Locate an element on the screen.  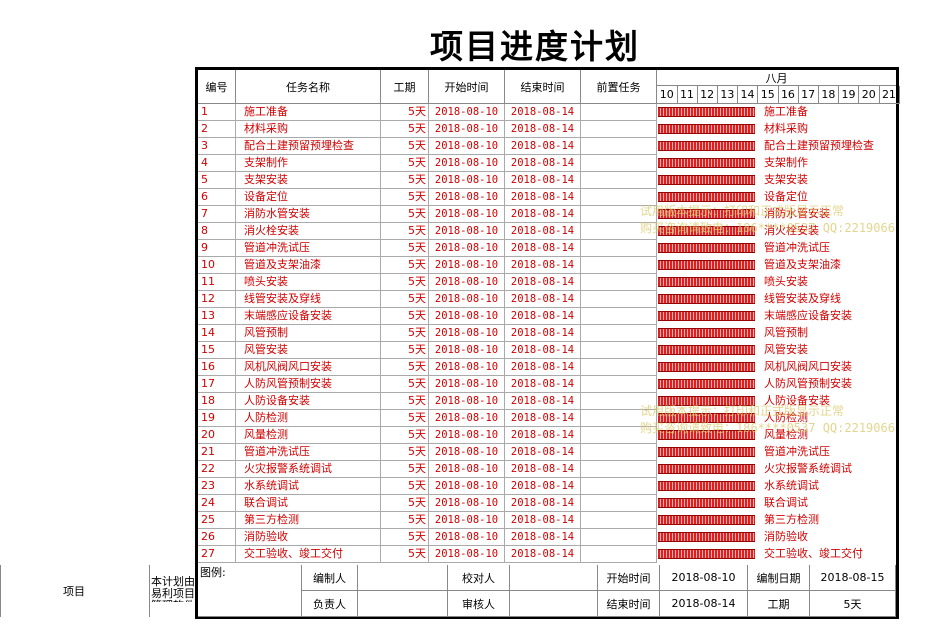
task-row: 22 火灾报警系统调试 5天 2018-08-10 2018-08-14 火灾报警系统调试 is located at coordinates (547, 469).